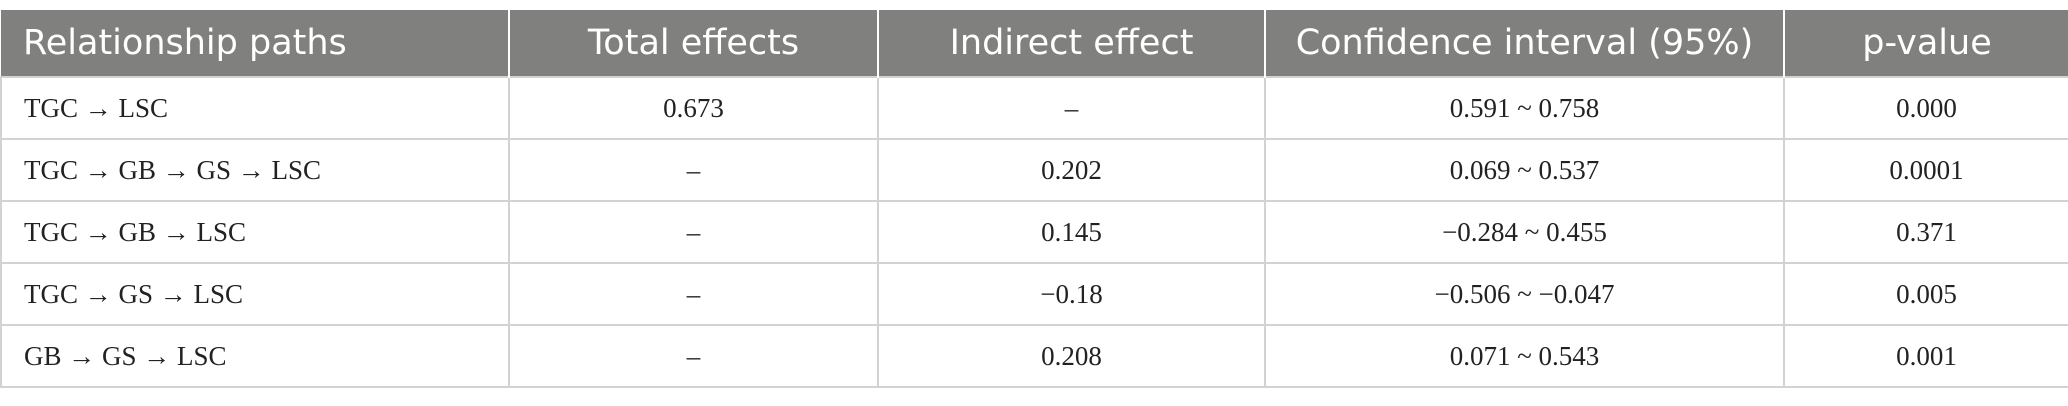 Image resolution: width=2068 pixels, height=406 pixels. Describe the element at coordinates (693, 43) in the screenshot. I see `header-cell: Total effects` at that location.